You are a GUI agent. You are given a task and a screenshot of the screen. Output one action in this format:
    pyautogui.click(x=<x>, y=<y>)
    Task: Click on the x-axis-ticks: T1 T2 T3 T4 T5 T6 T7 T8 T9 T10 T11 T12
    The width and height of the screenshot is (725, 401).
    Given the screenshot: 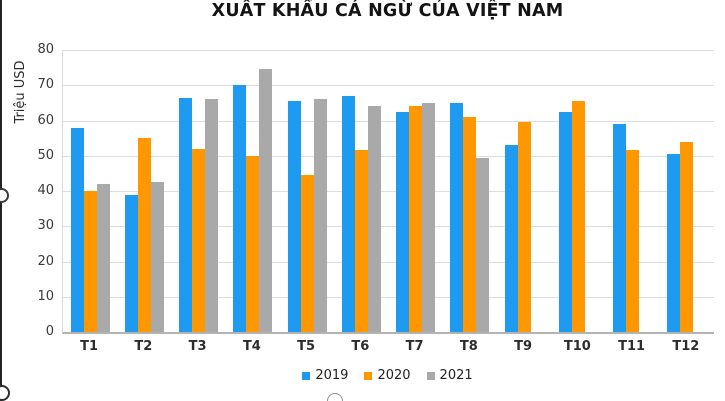 What is the action you would take?
    pyautogui.click(x=387, y=347)
    